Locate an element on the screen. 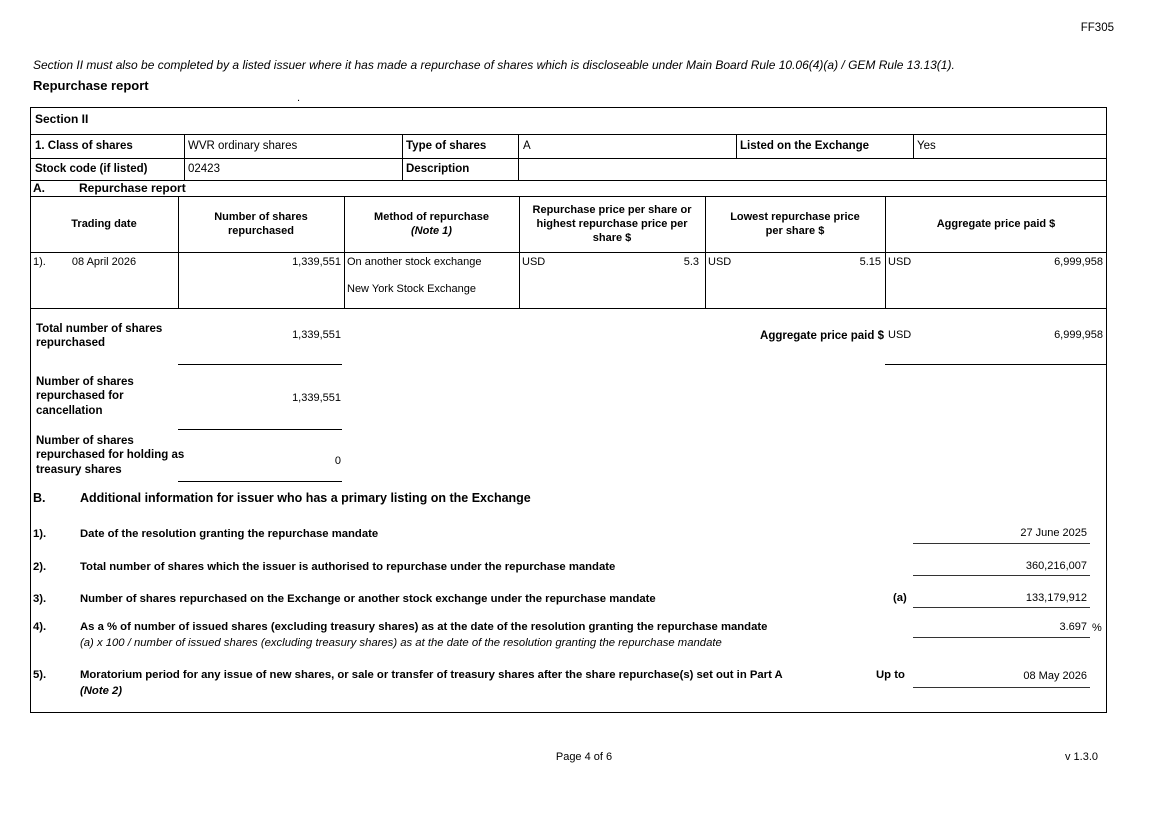 Image resolution: width=1168 pixels, height=825 pixels. listed-on-exchange-value: Yes is located at coordinates (926, 146).